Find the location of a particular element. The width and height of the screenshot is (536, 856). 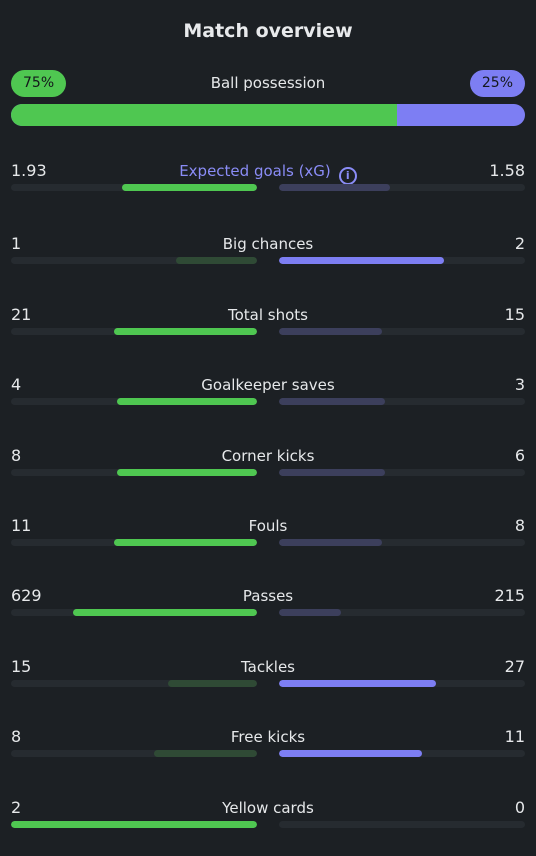

ball-possession-row: 75% Ball possession 25% is located at coordinates (268, 83).